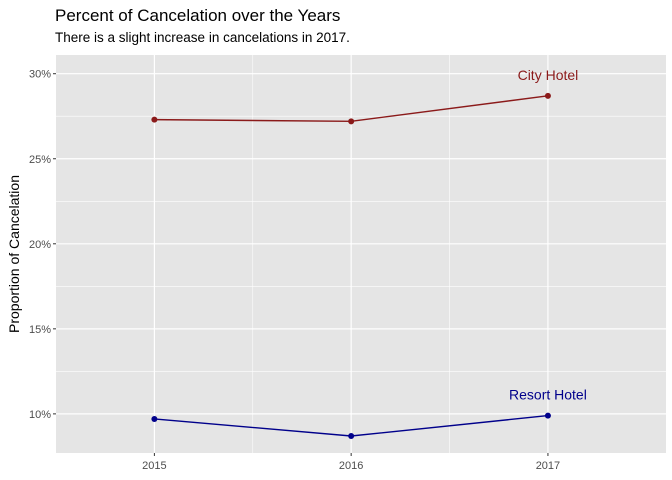  I want to click on y-tick-label: 15%, so click(40, 330).